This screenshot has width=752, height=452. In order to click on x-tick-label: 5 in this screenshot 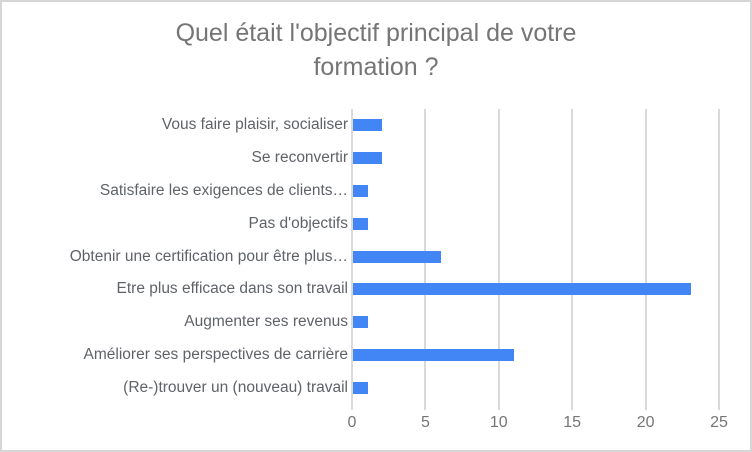, I will do `click(425, 422)`.